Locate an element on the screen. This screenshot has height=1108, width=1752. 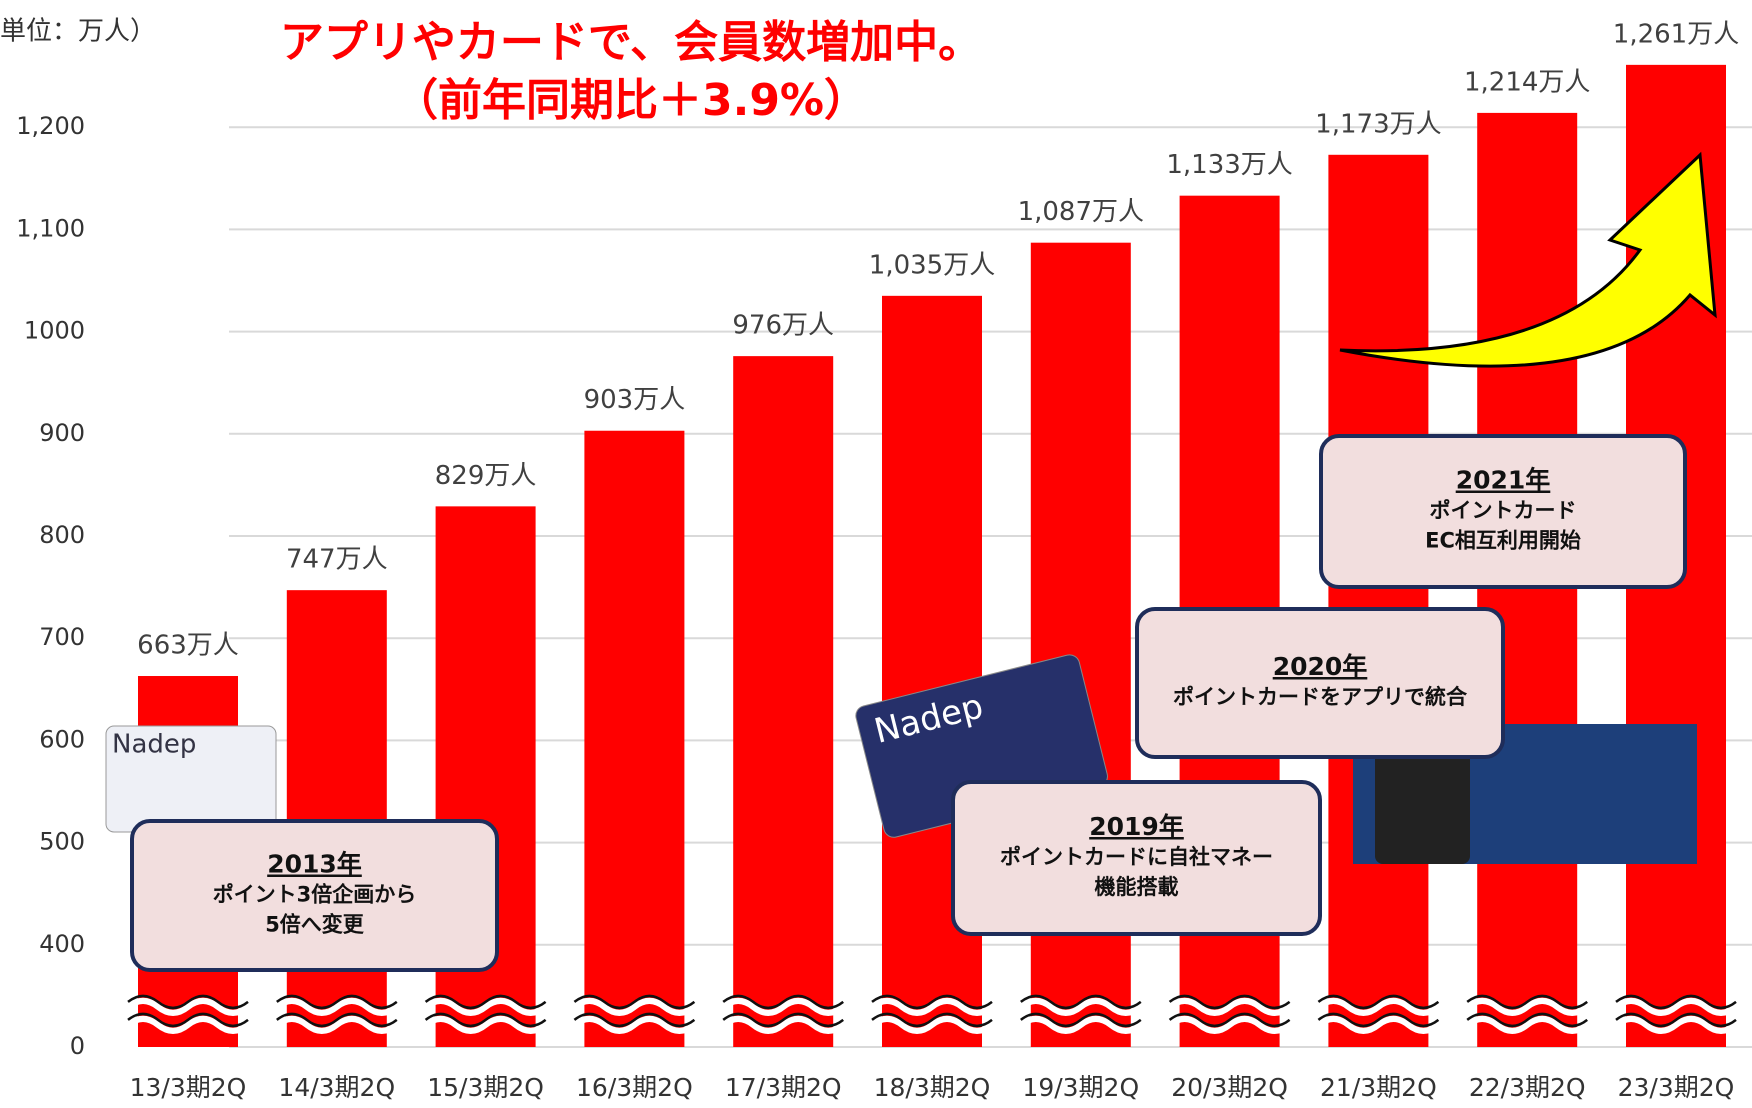
x-tick-label: 18/3期2Q is located at coordinates (932, 1087).